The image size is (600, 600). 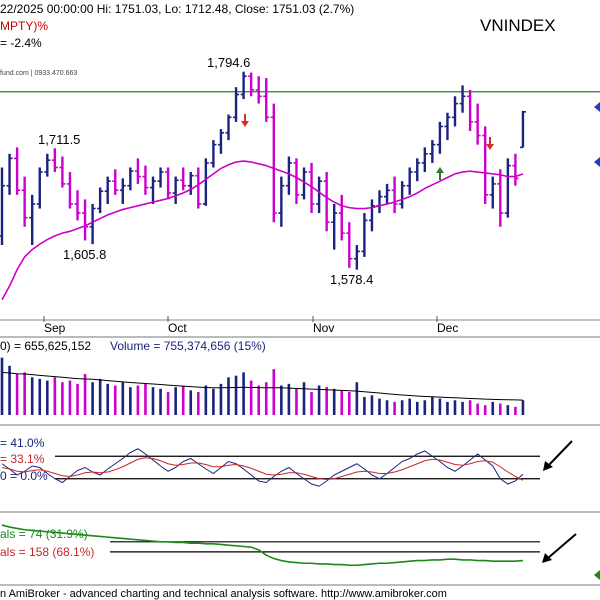 I want to click on sell-arrow-dec, so click(x=490, y=143).